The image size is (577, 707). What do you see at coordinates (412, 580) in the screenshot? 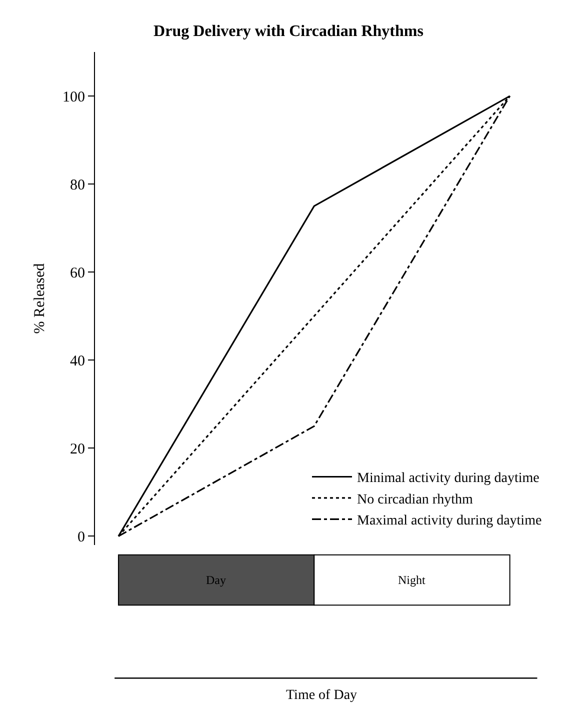
I see `text: Night` at bounding box center [412, 580].